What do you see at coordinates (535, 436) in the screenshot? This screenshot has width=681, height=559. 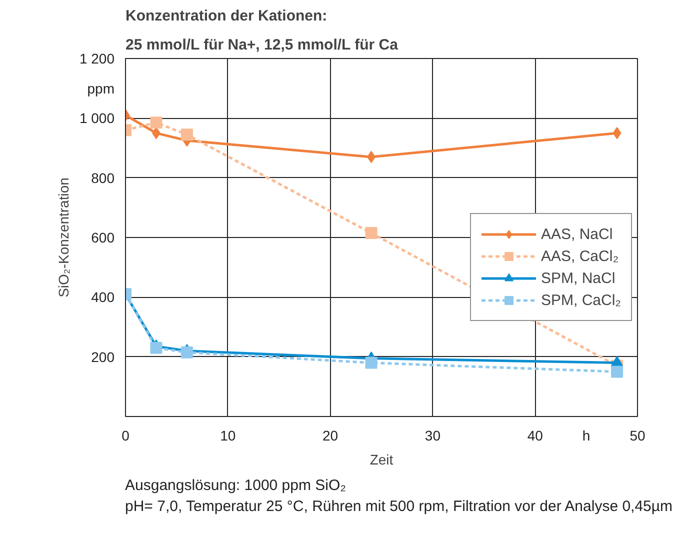 I see `x-tick-label: 40` at bounding box center [535, 436].